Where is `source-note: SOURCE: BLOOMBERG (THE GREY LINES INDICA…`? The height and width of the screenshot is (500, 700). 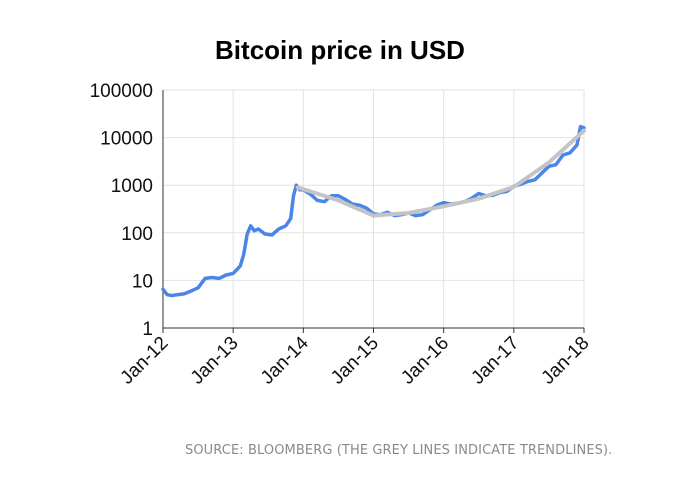
source-note: SOURCE: BLOOMBERG (THE GREY LINES INDICA… is located at coordinates (399, 450).